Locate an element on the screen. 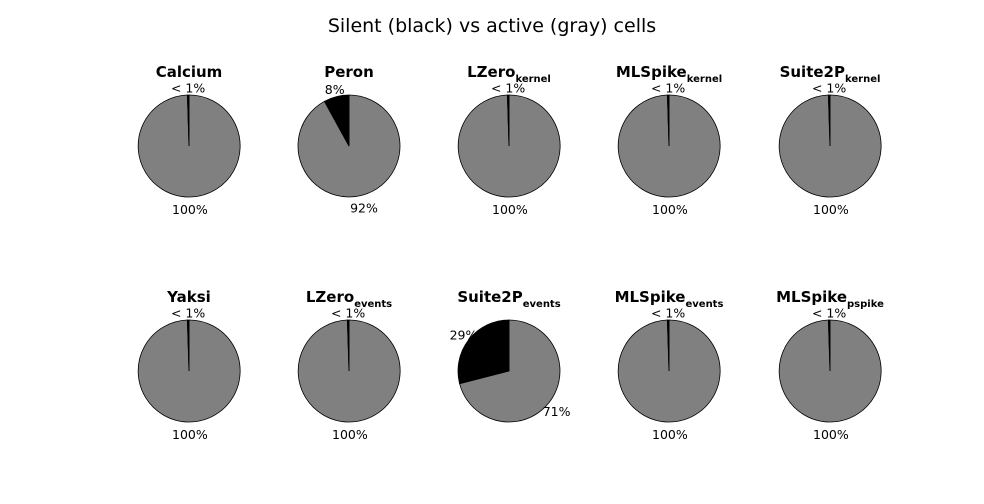 The height and width of the screenshot is (504, 984). pie-title: MLSpikekernel is located at coordinates (669, 74).